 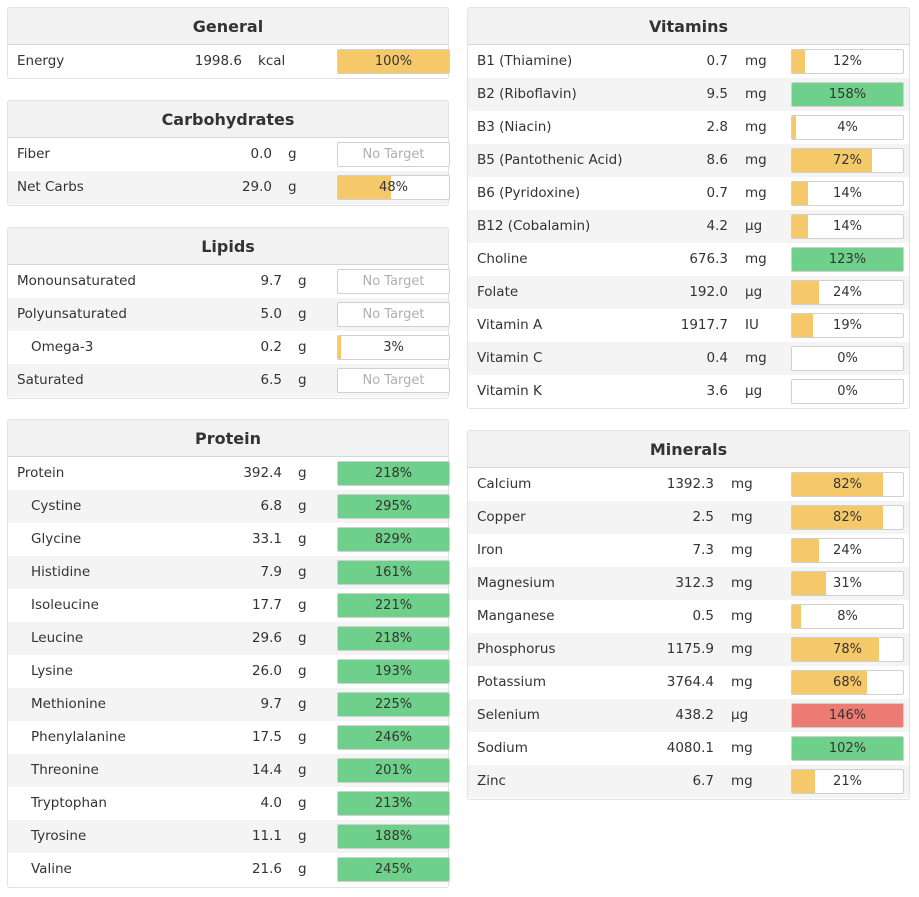 I want to click on nutrient-amount: 1175.9, so click(x=690, y=649).